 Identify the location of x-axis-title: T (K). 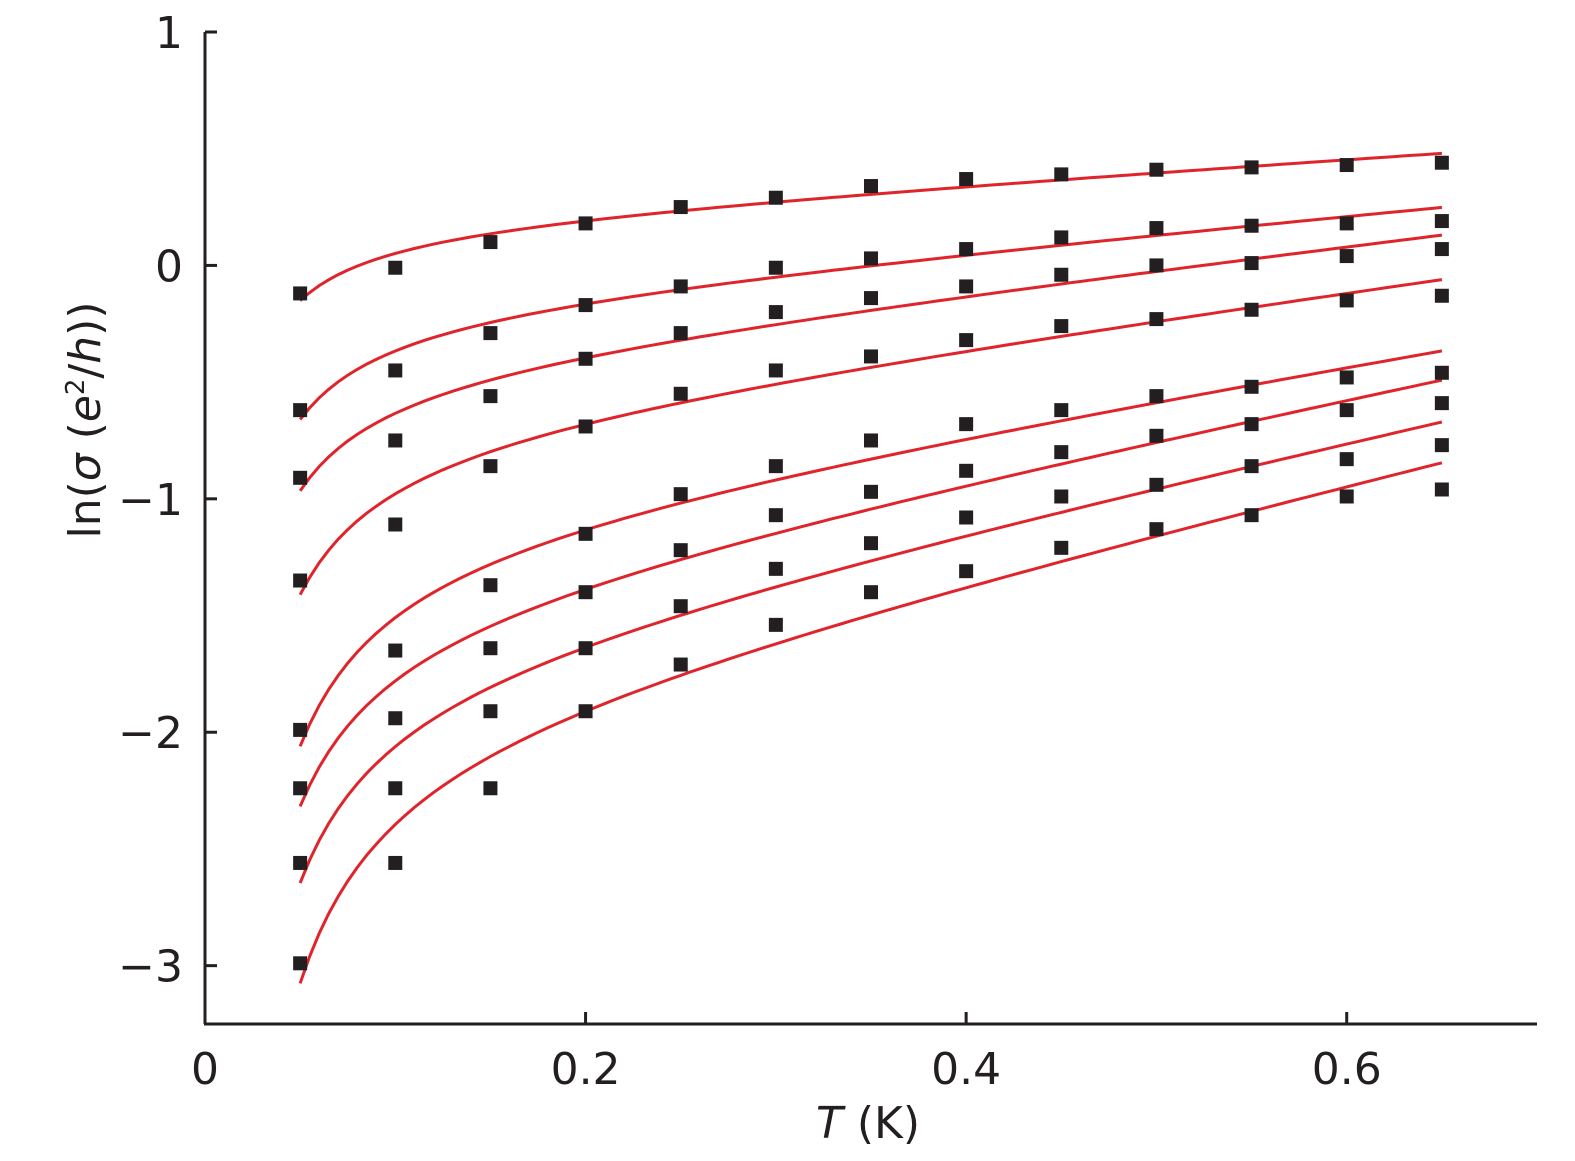
(868, 1123).